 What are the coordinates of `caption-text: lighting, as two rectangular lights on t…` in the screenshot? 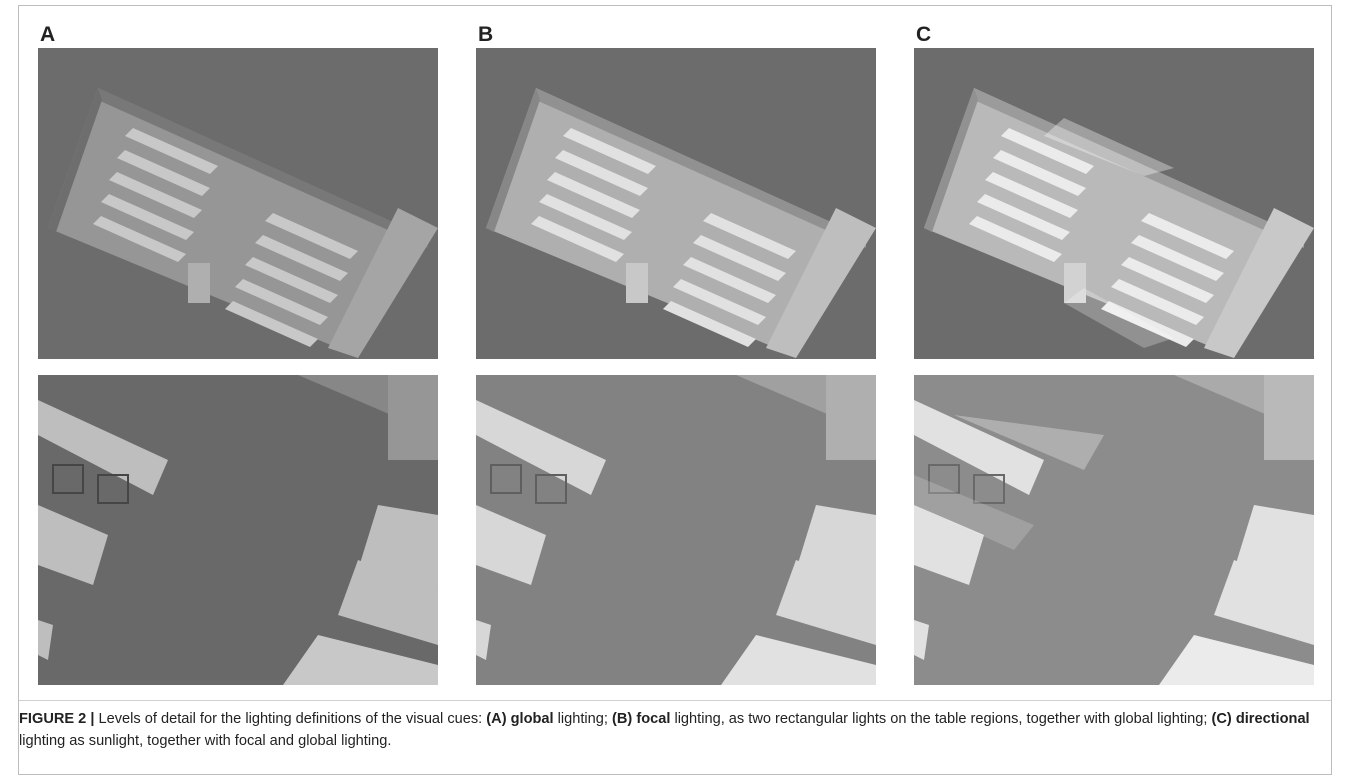 It's located at (941, 719).